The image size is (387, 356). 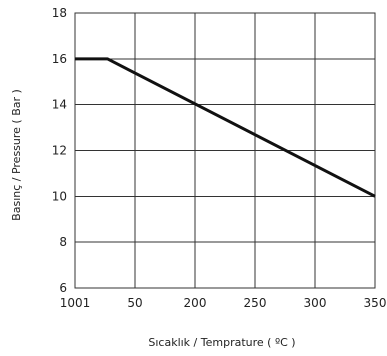 I want to click on y-tick-label-3: 12, so click(x=59, y=151).